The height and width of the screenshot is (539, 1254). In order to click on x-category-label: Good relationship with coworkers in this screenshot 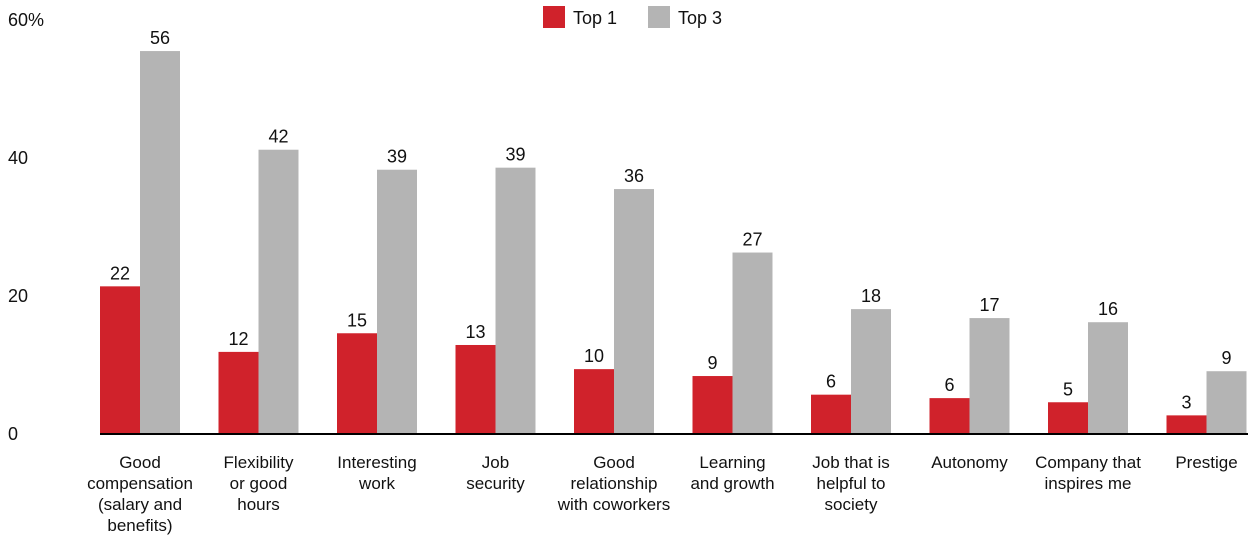, I will do `click(613, 483)`.